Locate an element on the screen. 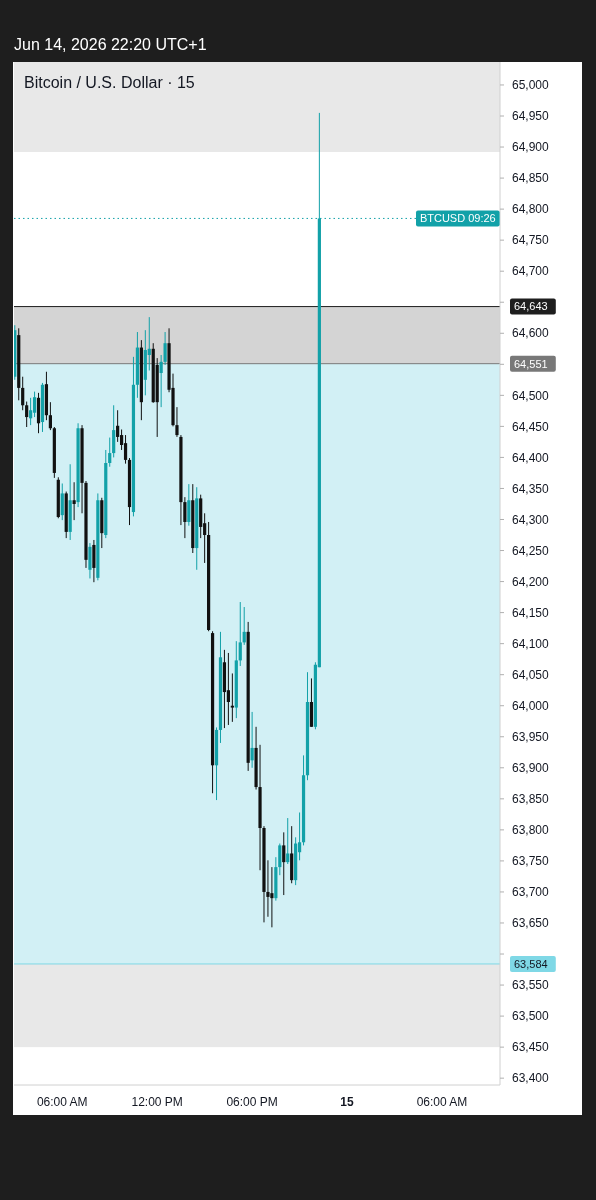 Image resolution: width=596 pixels, height=1200 pixels. text: Bitcoin / U.S. Dollar · 15 is located at coordinates (109, 82).